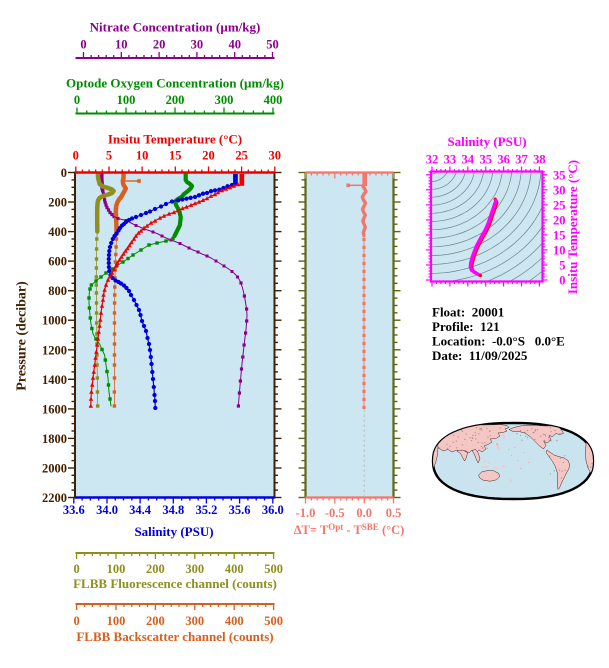  I want to click on svg-text: 1000, so click(54, 321).